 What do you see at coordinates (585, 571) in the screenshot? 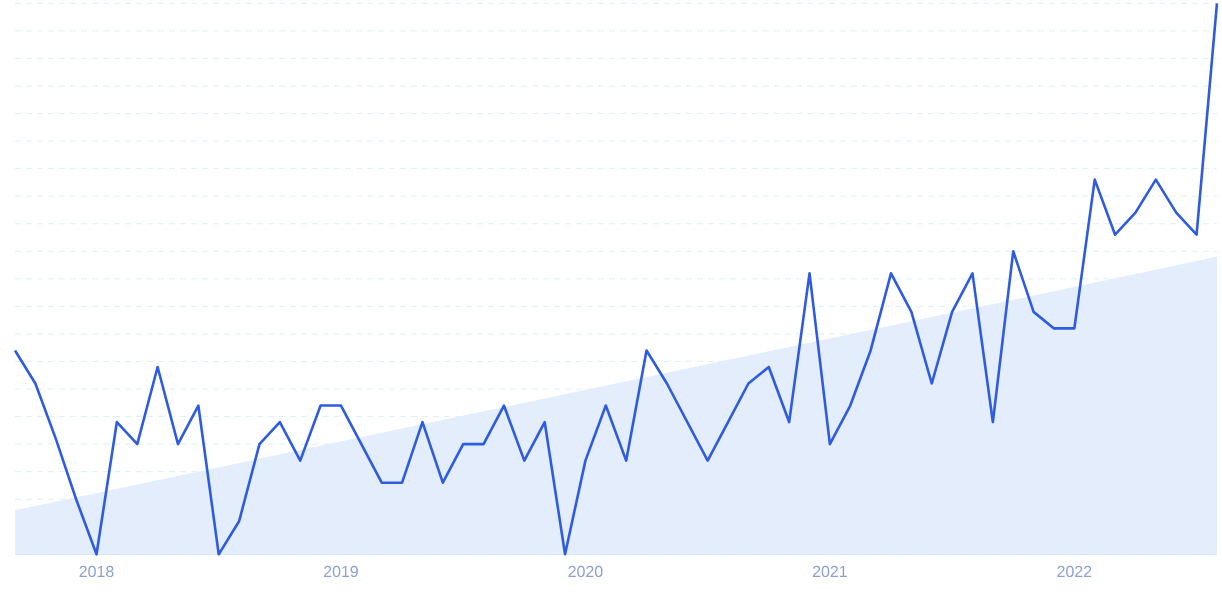
I see `x-tick-label: 2020` at bounding box center [585, 571].